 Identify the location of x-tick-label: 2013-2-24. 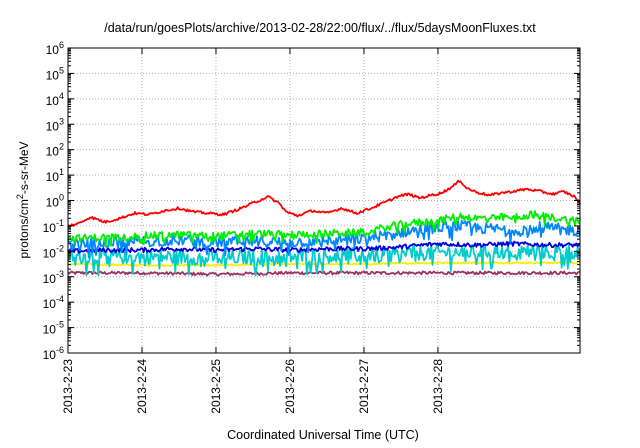
(142, 386).